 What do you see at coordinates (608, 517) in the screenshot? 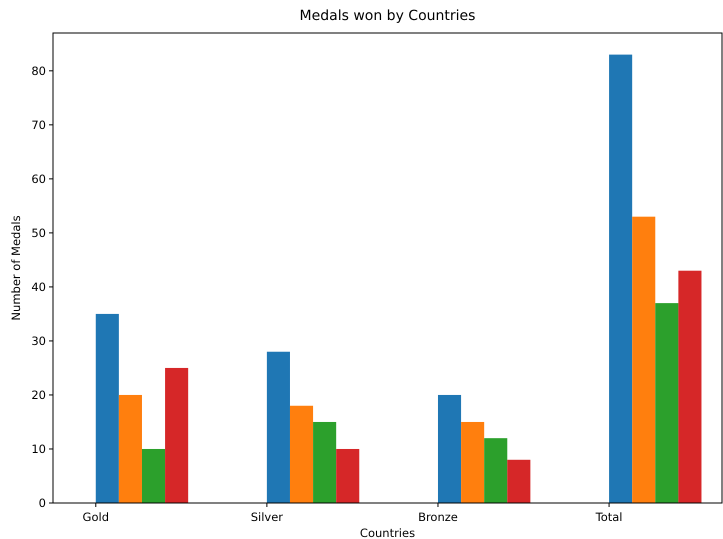
I see `x-tick-label: Total` at bounding box center [608, 517].